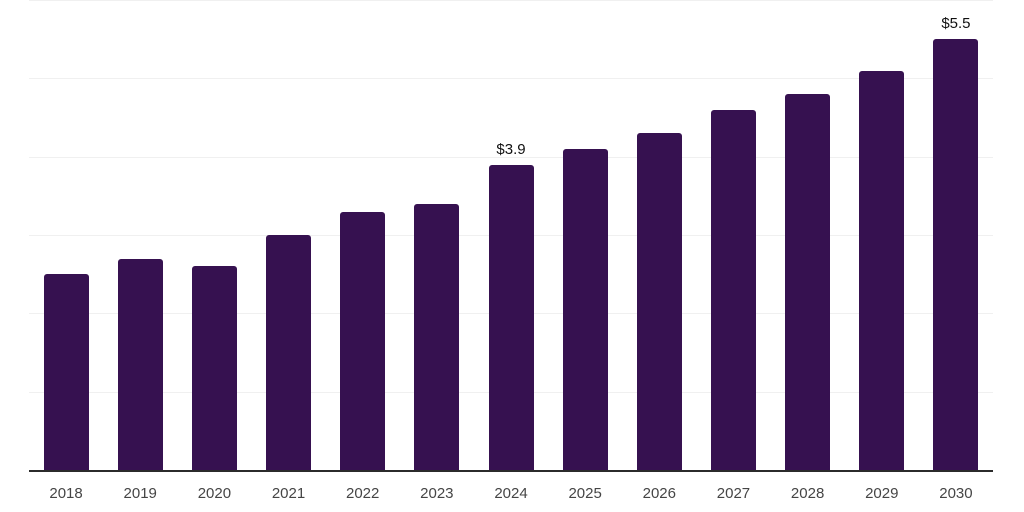 The height and width of the screenshot is (512, 1024). Describe the element at coordinates (585, 309) in the screenshot. I see `bar-2025` at that location.